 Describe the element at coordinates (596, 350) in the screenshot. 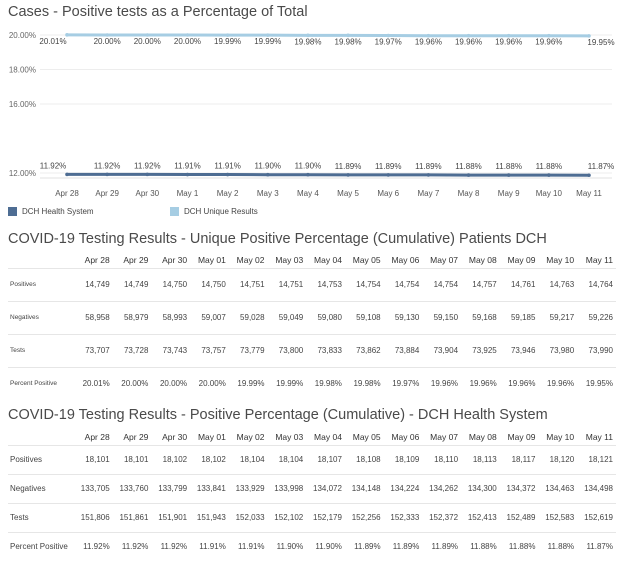

I see `table-cell: 73,990` at that location.